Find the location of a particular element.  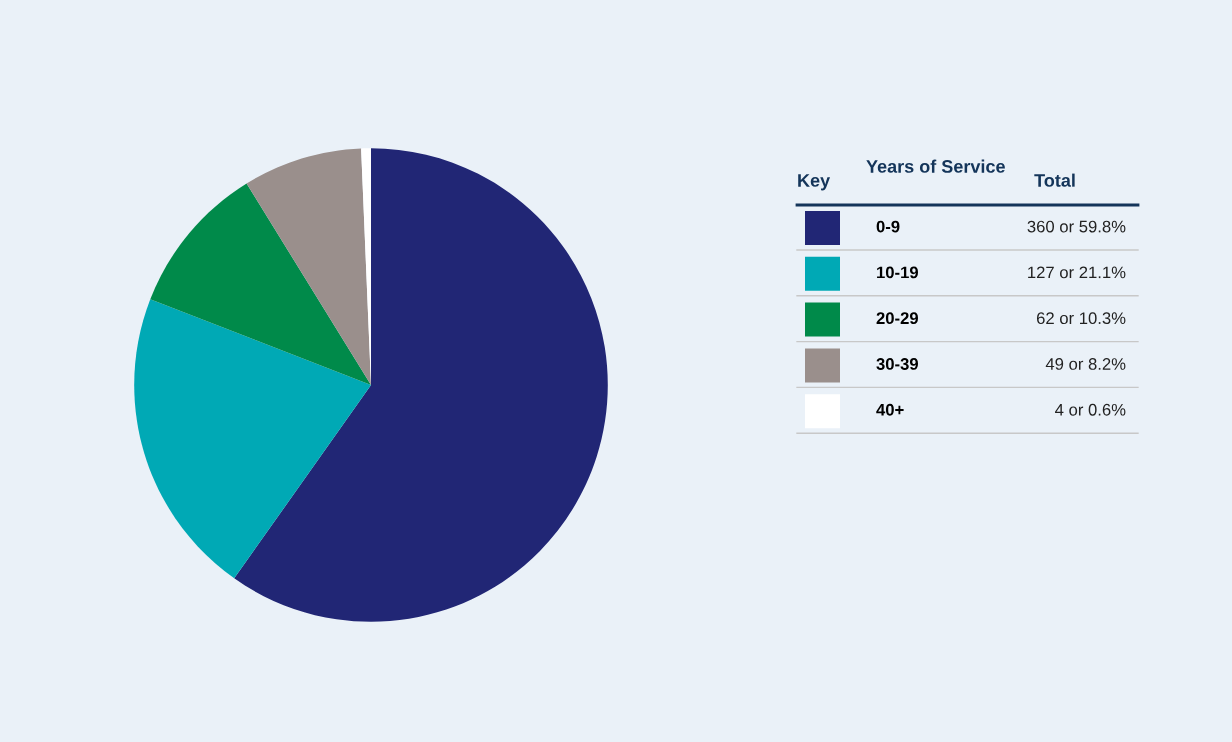

text: Key is located at coordinates (814, 182).